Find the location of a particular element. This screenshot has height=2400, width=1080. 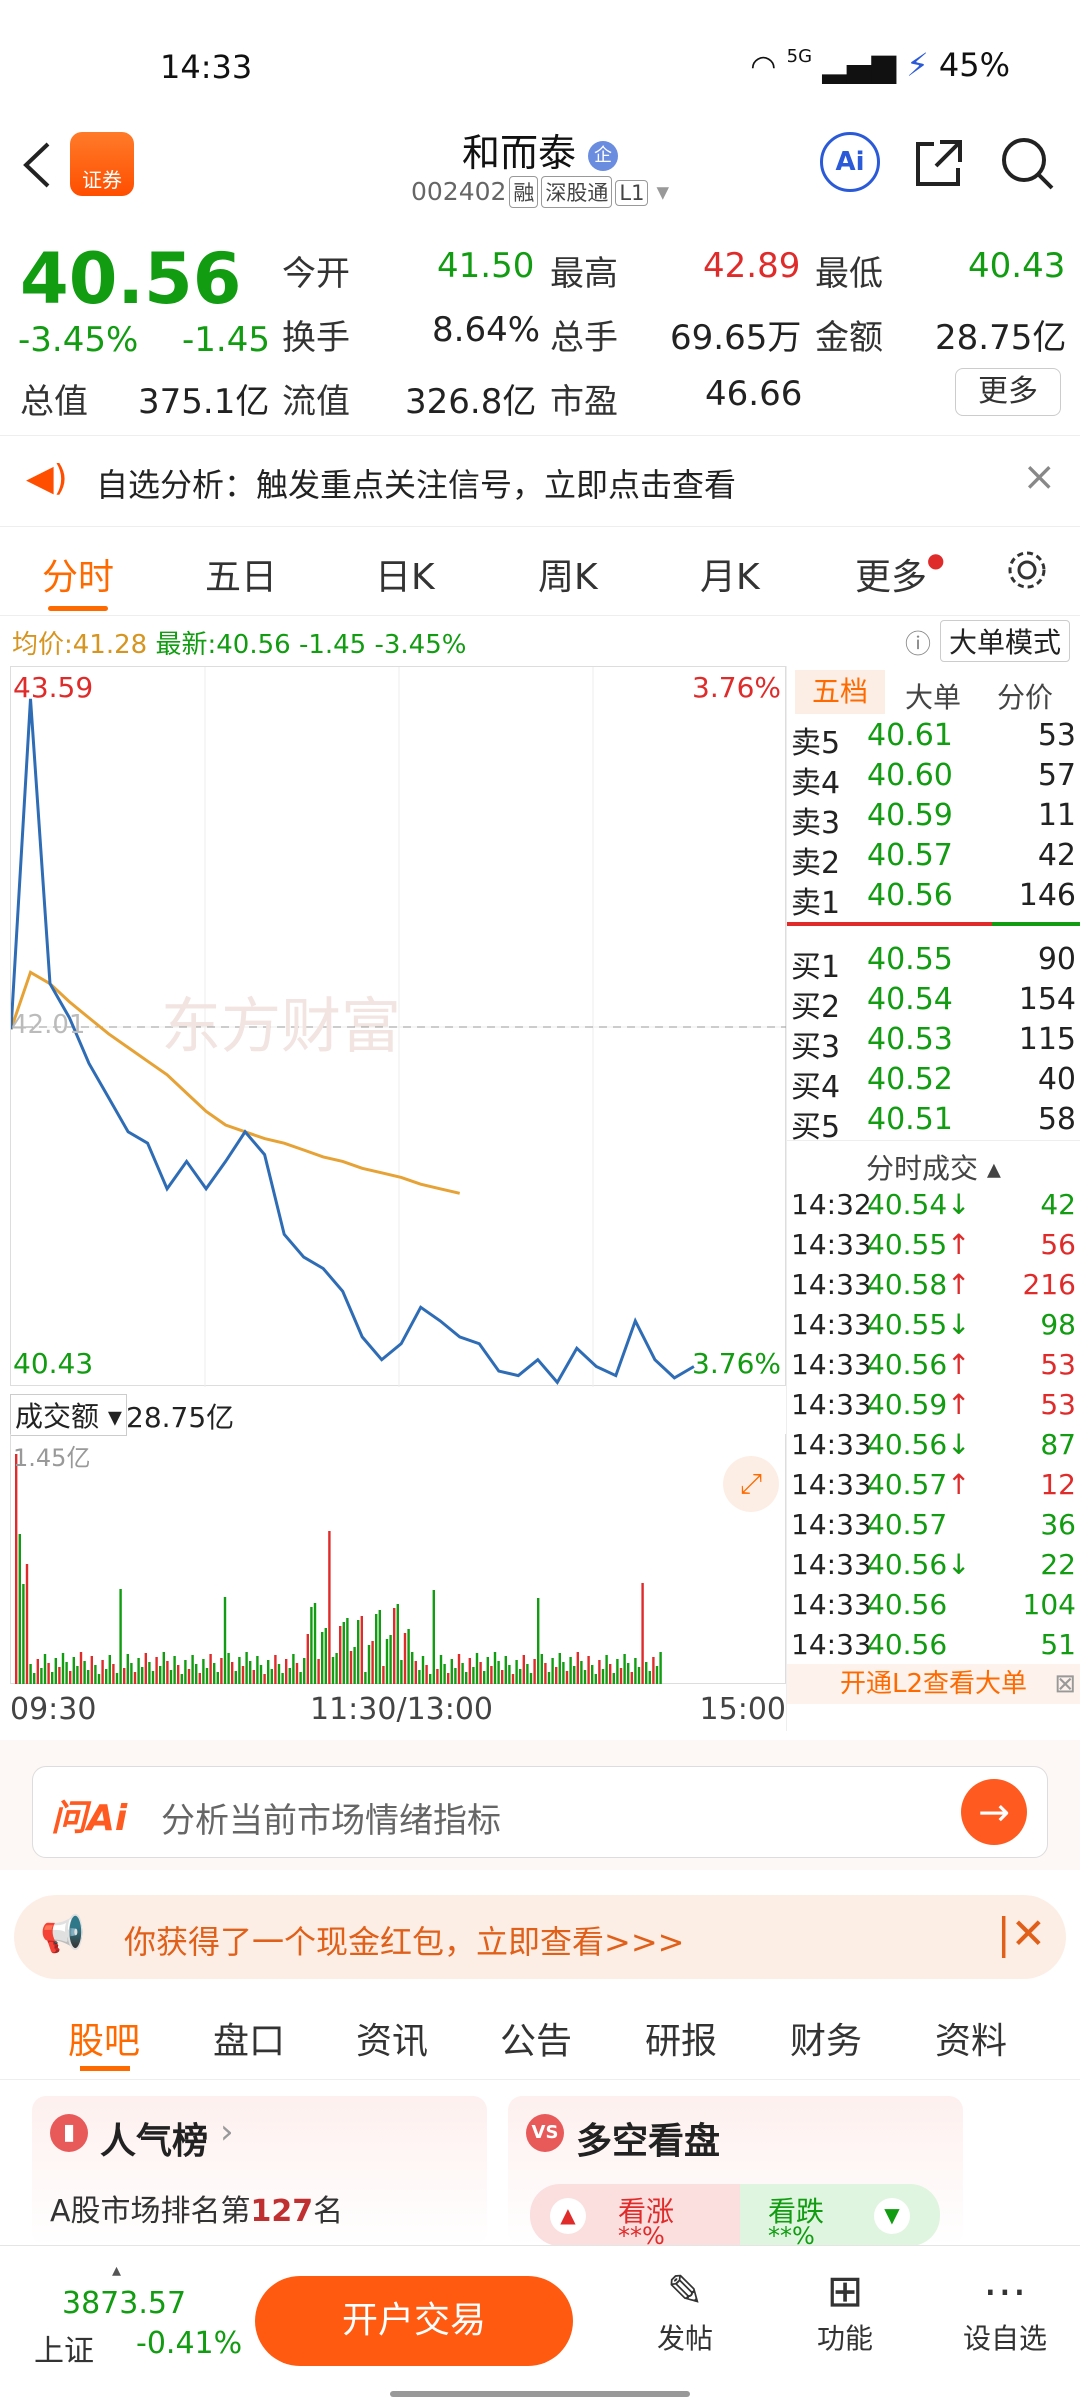

tab-research: 研报 is located at coordinates (681, 2041).